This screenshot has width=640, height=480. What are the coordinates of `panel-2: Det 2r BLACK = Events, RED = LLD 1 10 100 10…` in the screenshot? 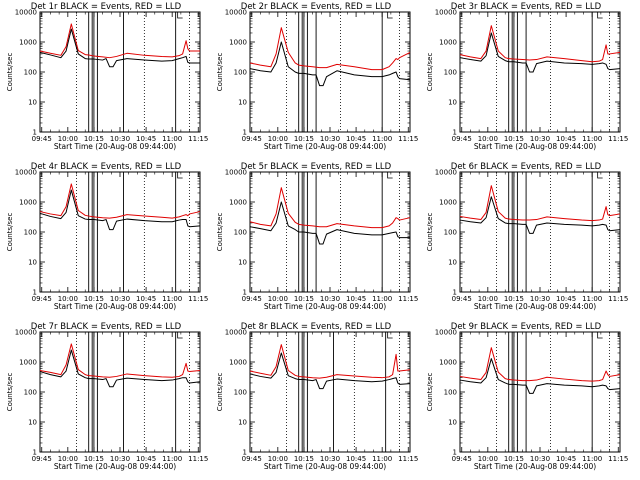 It's located at (317, 76).